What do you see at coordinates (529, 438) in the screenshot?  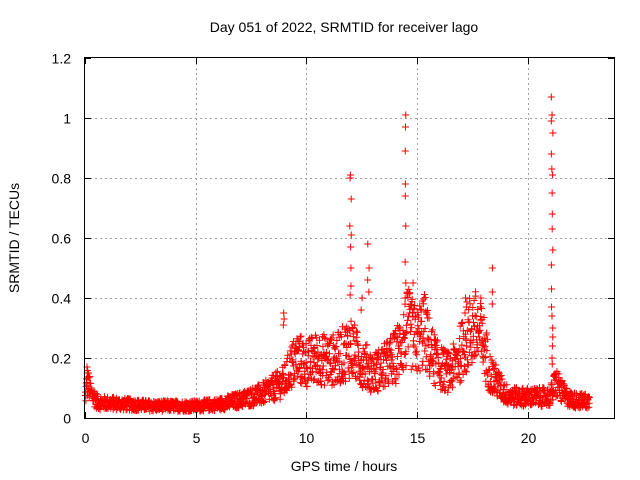 I see `x-tick-label: 20` at bounding box center [529, 438].